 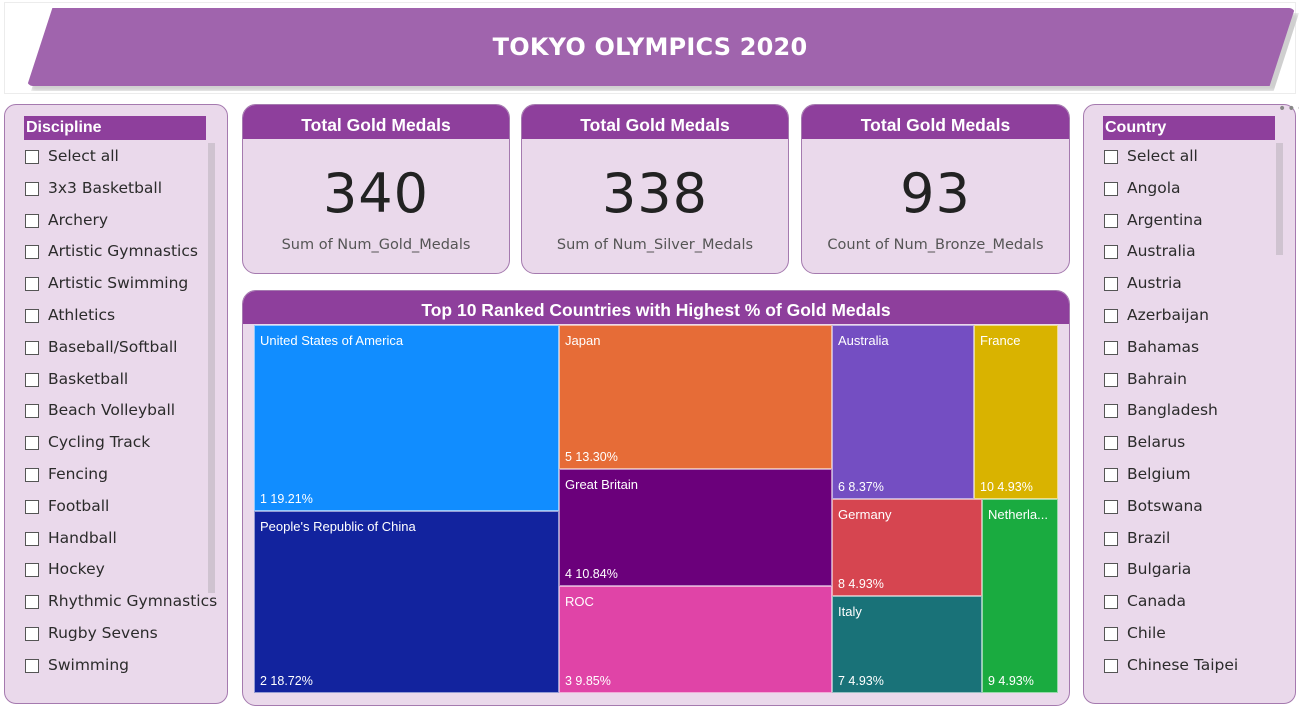 What do you see at coordinates (1163, 346) in the screenshot?
I see `slicer-item-label: Bahamas` at bounding box center [1163, 346].